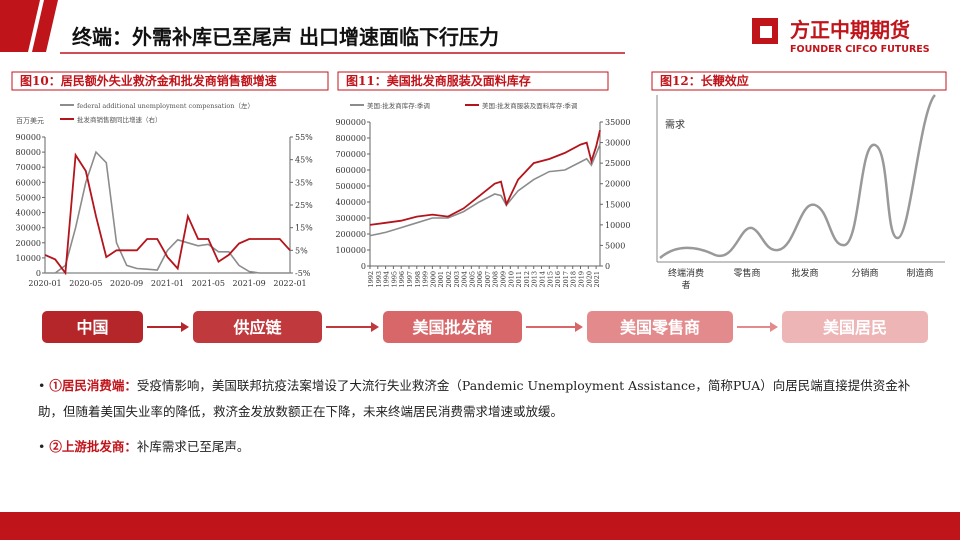  What do you see at coordinates (45, 26) in the screenshot?
I see `header-deco` at bounding box center [45, 26].